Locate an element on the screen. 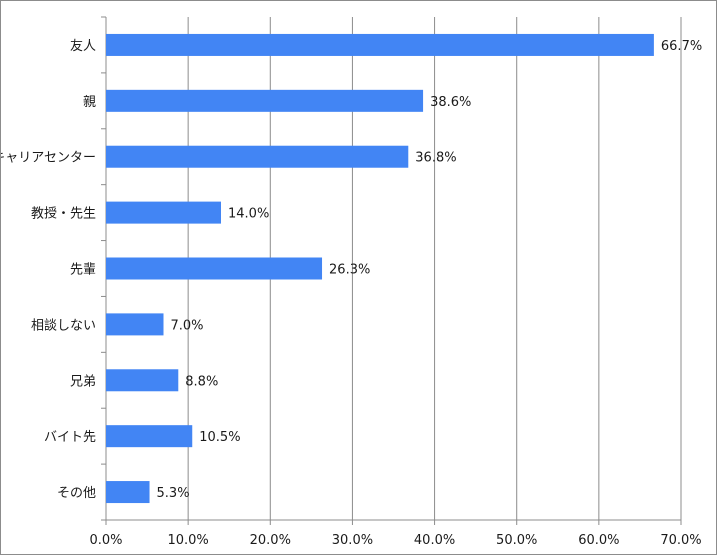 The height and width of the screenshot is (556, 717). category-label: 友人 is located at coordinates (83, 46).